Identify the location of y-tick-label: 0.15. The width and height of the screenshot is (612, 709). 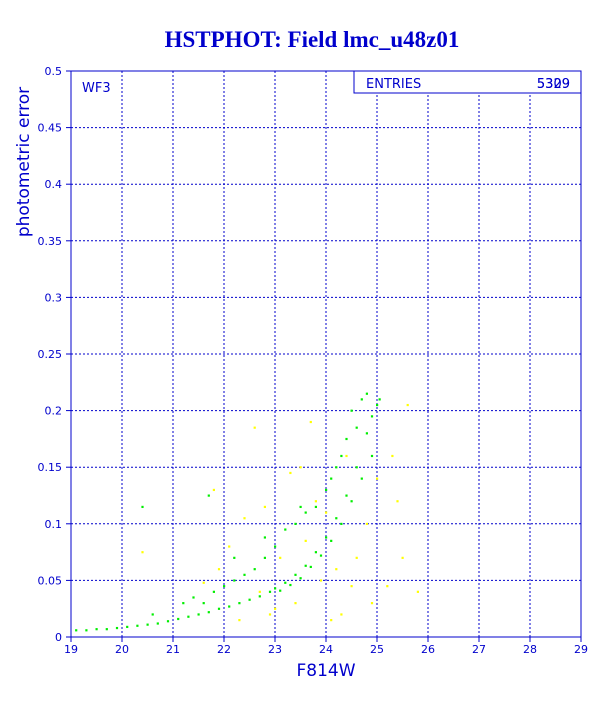
(50, 467).